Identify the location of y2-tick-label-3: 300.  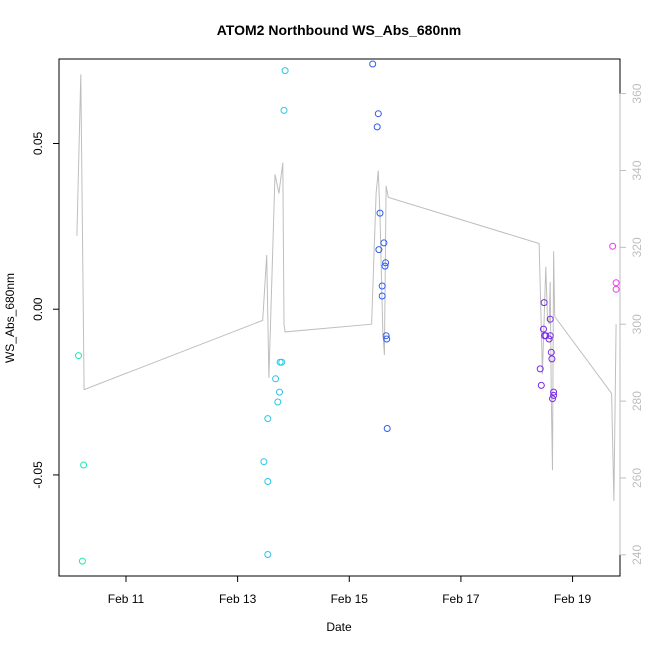
(637, 324).